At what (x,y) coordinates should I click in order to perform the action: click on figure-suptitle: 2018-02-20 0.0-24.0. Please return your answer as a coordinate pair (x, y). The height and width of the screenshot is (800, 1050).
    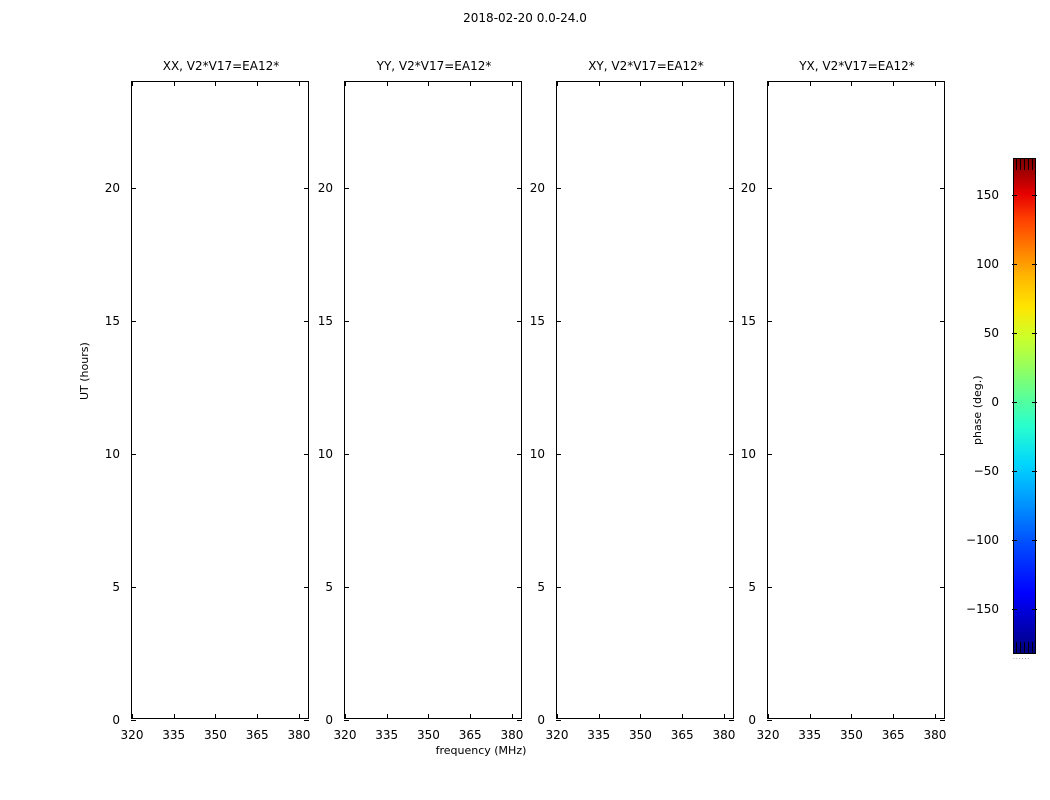
    Looking at the image, I should click on (525, 18).